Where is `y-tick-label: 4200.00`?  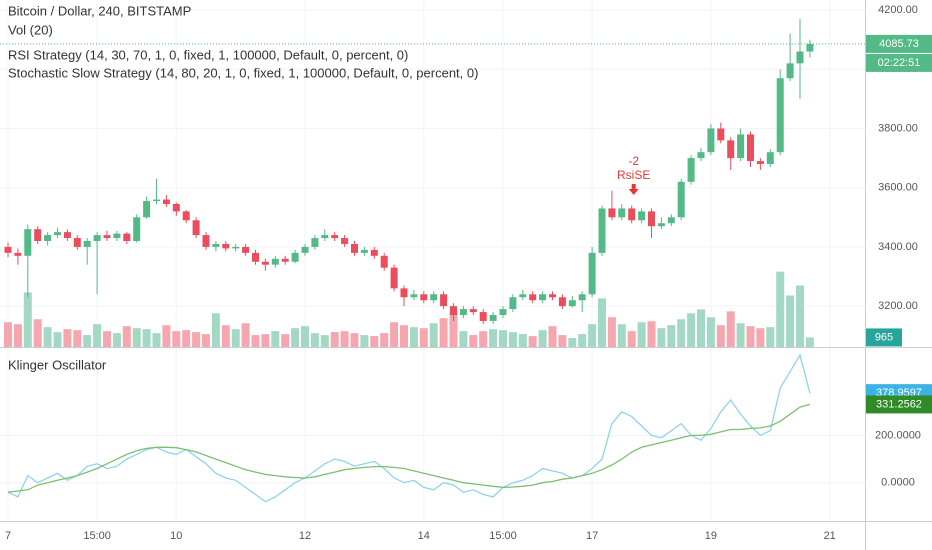
y-tick-label: 4200.00 is located at coordinates (898, 10).